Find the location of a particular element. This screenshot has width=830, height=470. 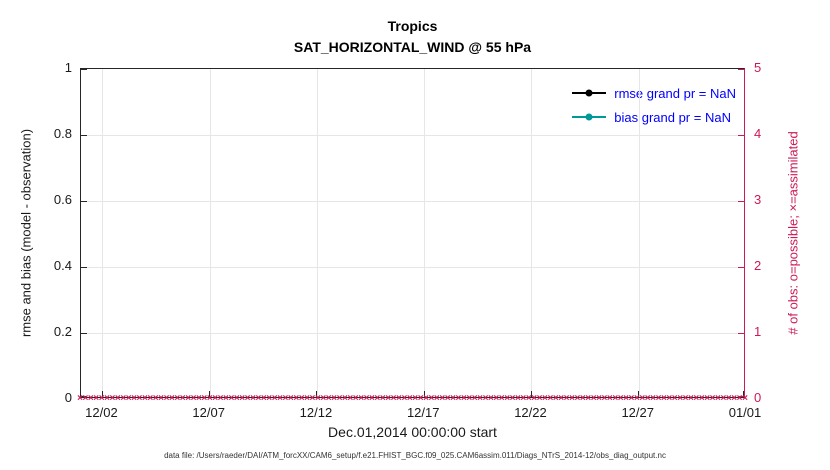

legend-label-rmse: rmse grand pr = NaN is located at coordinates (675, 93).